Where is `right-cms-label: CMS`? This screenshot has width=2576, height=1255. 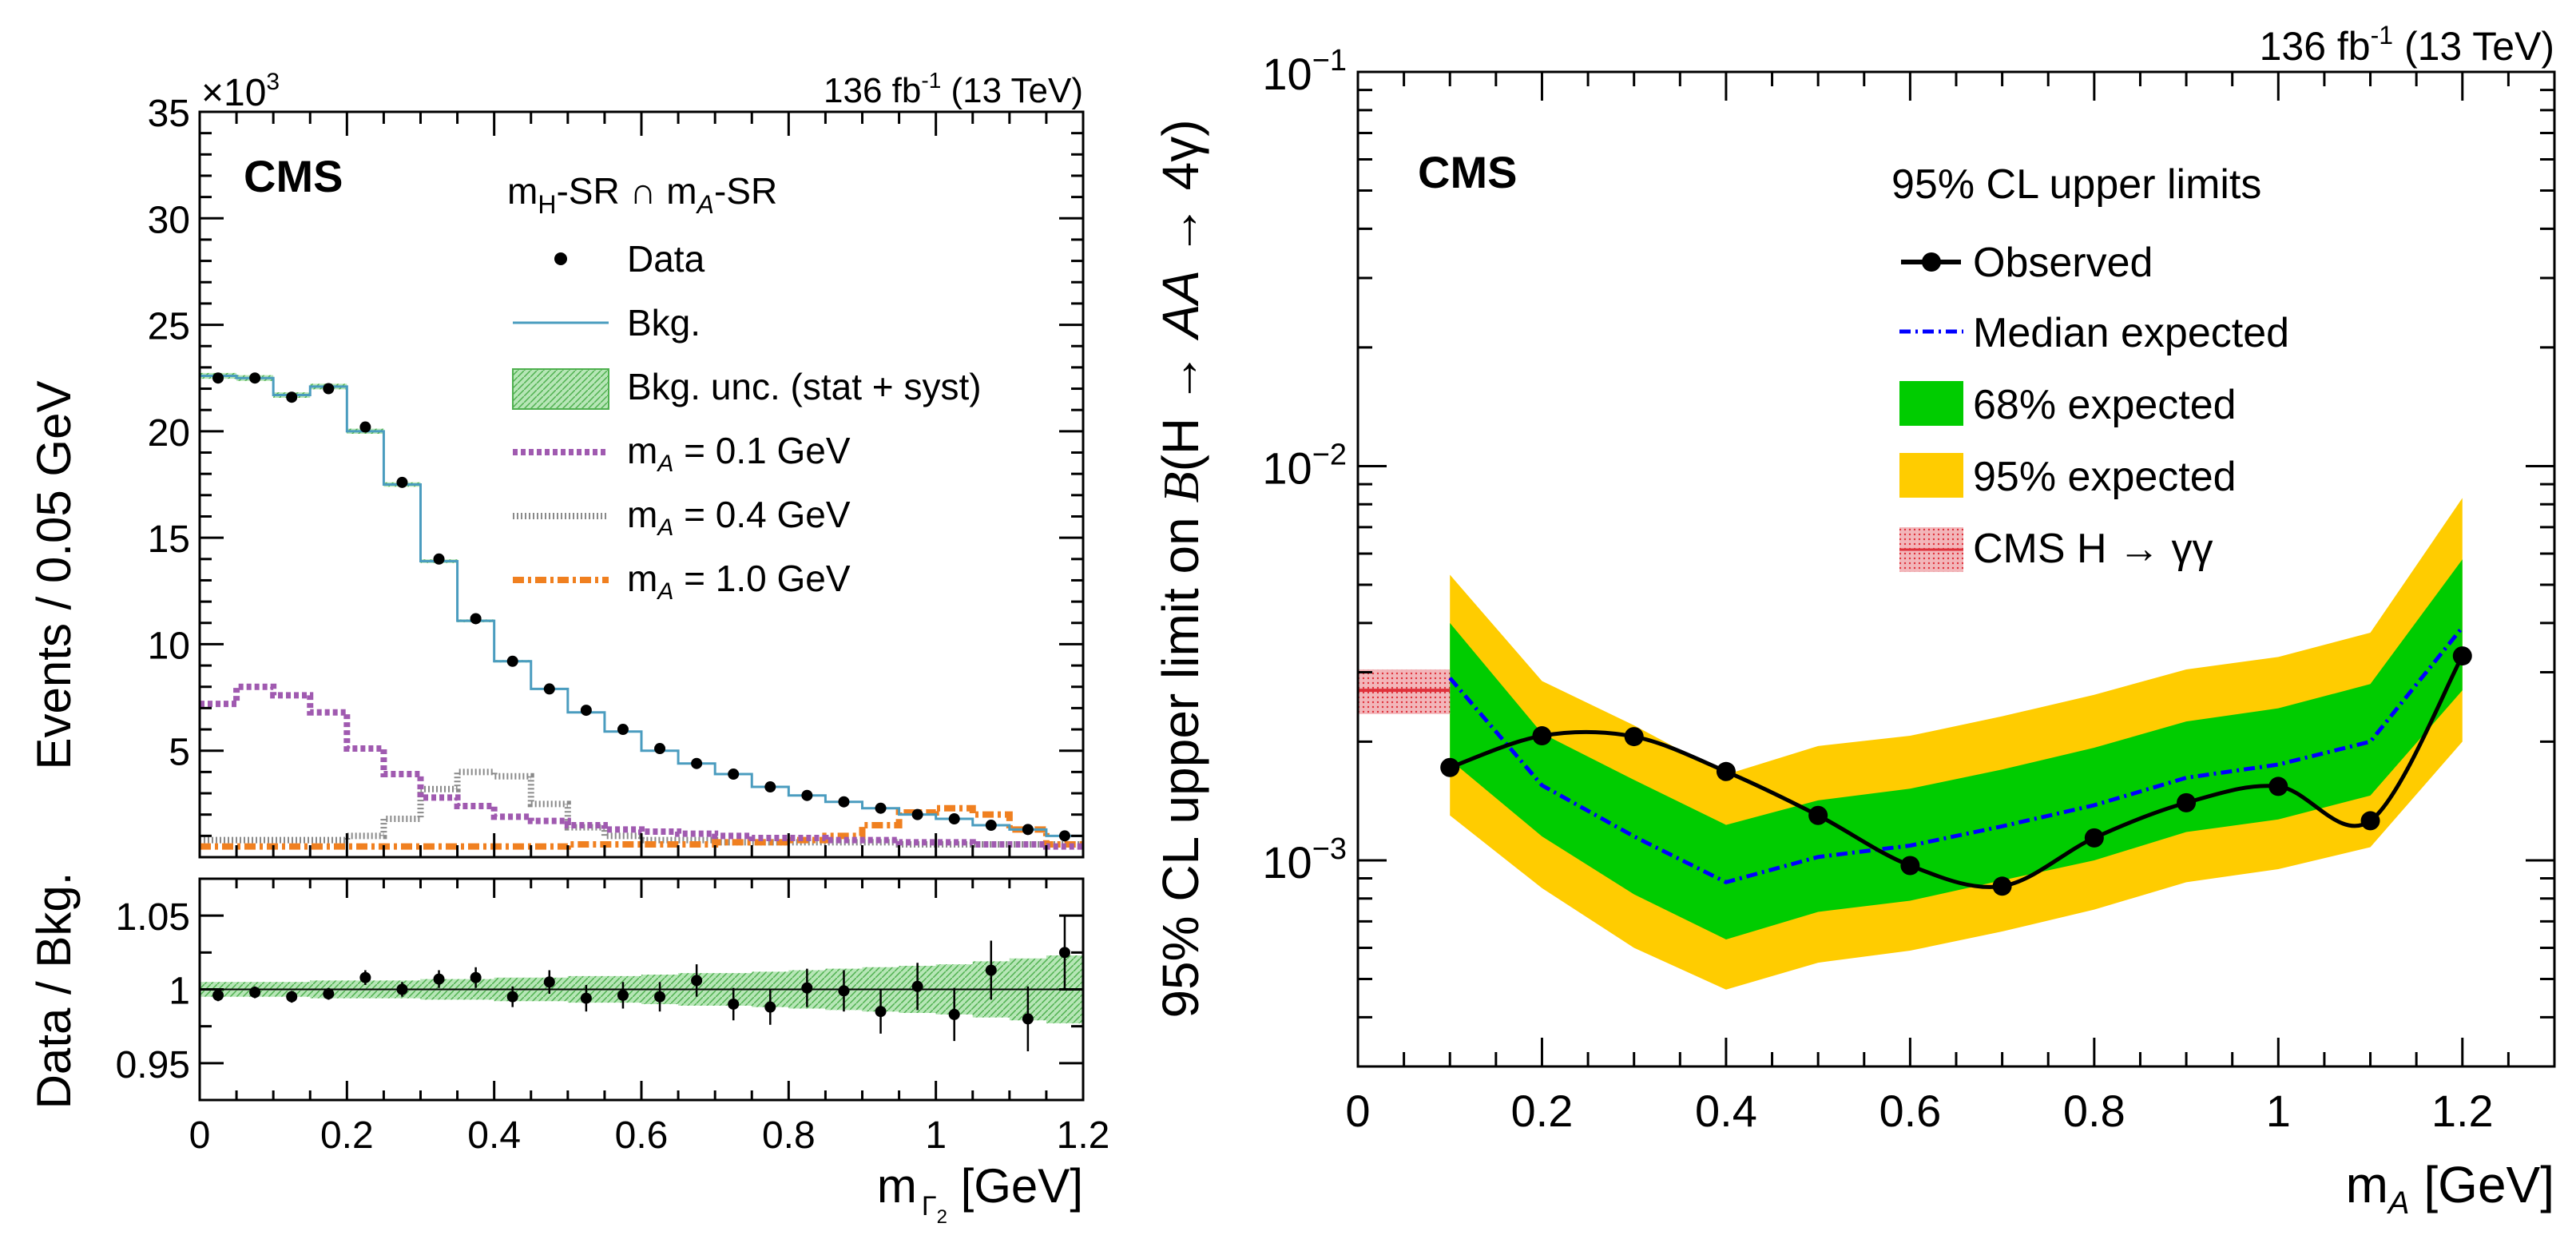 right-cms-label: CMS is located at coordinates (1467, 172).